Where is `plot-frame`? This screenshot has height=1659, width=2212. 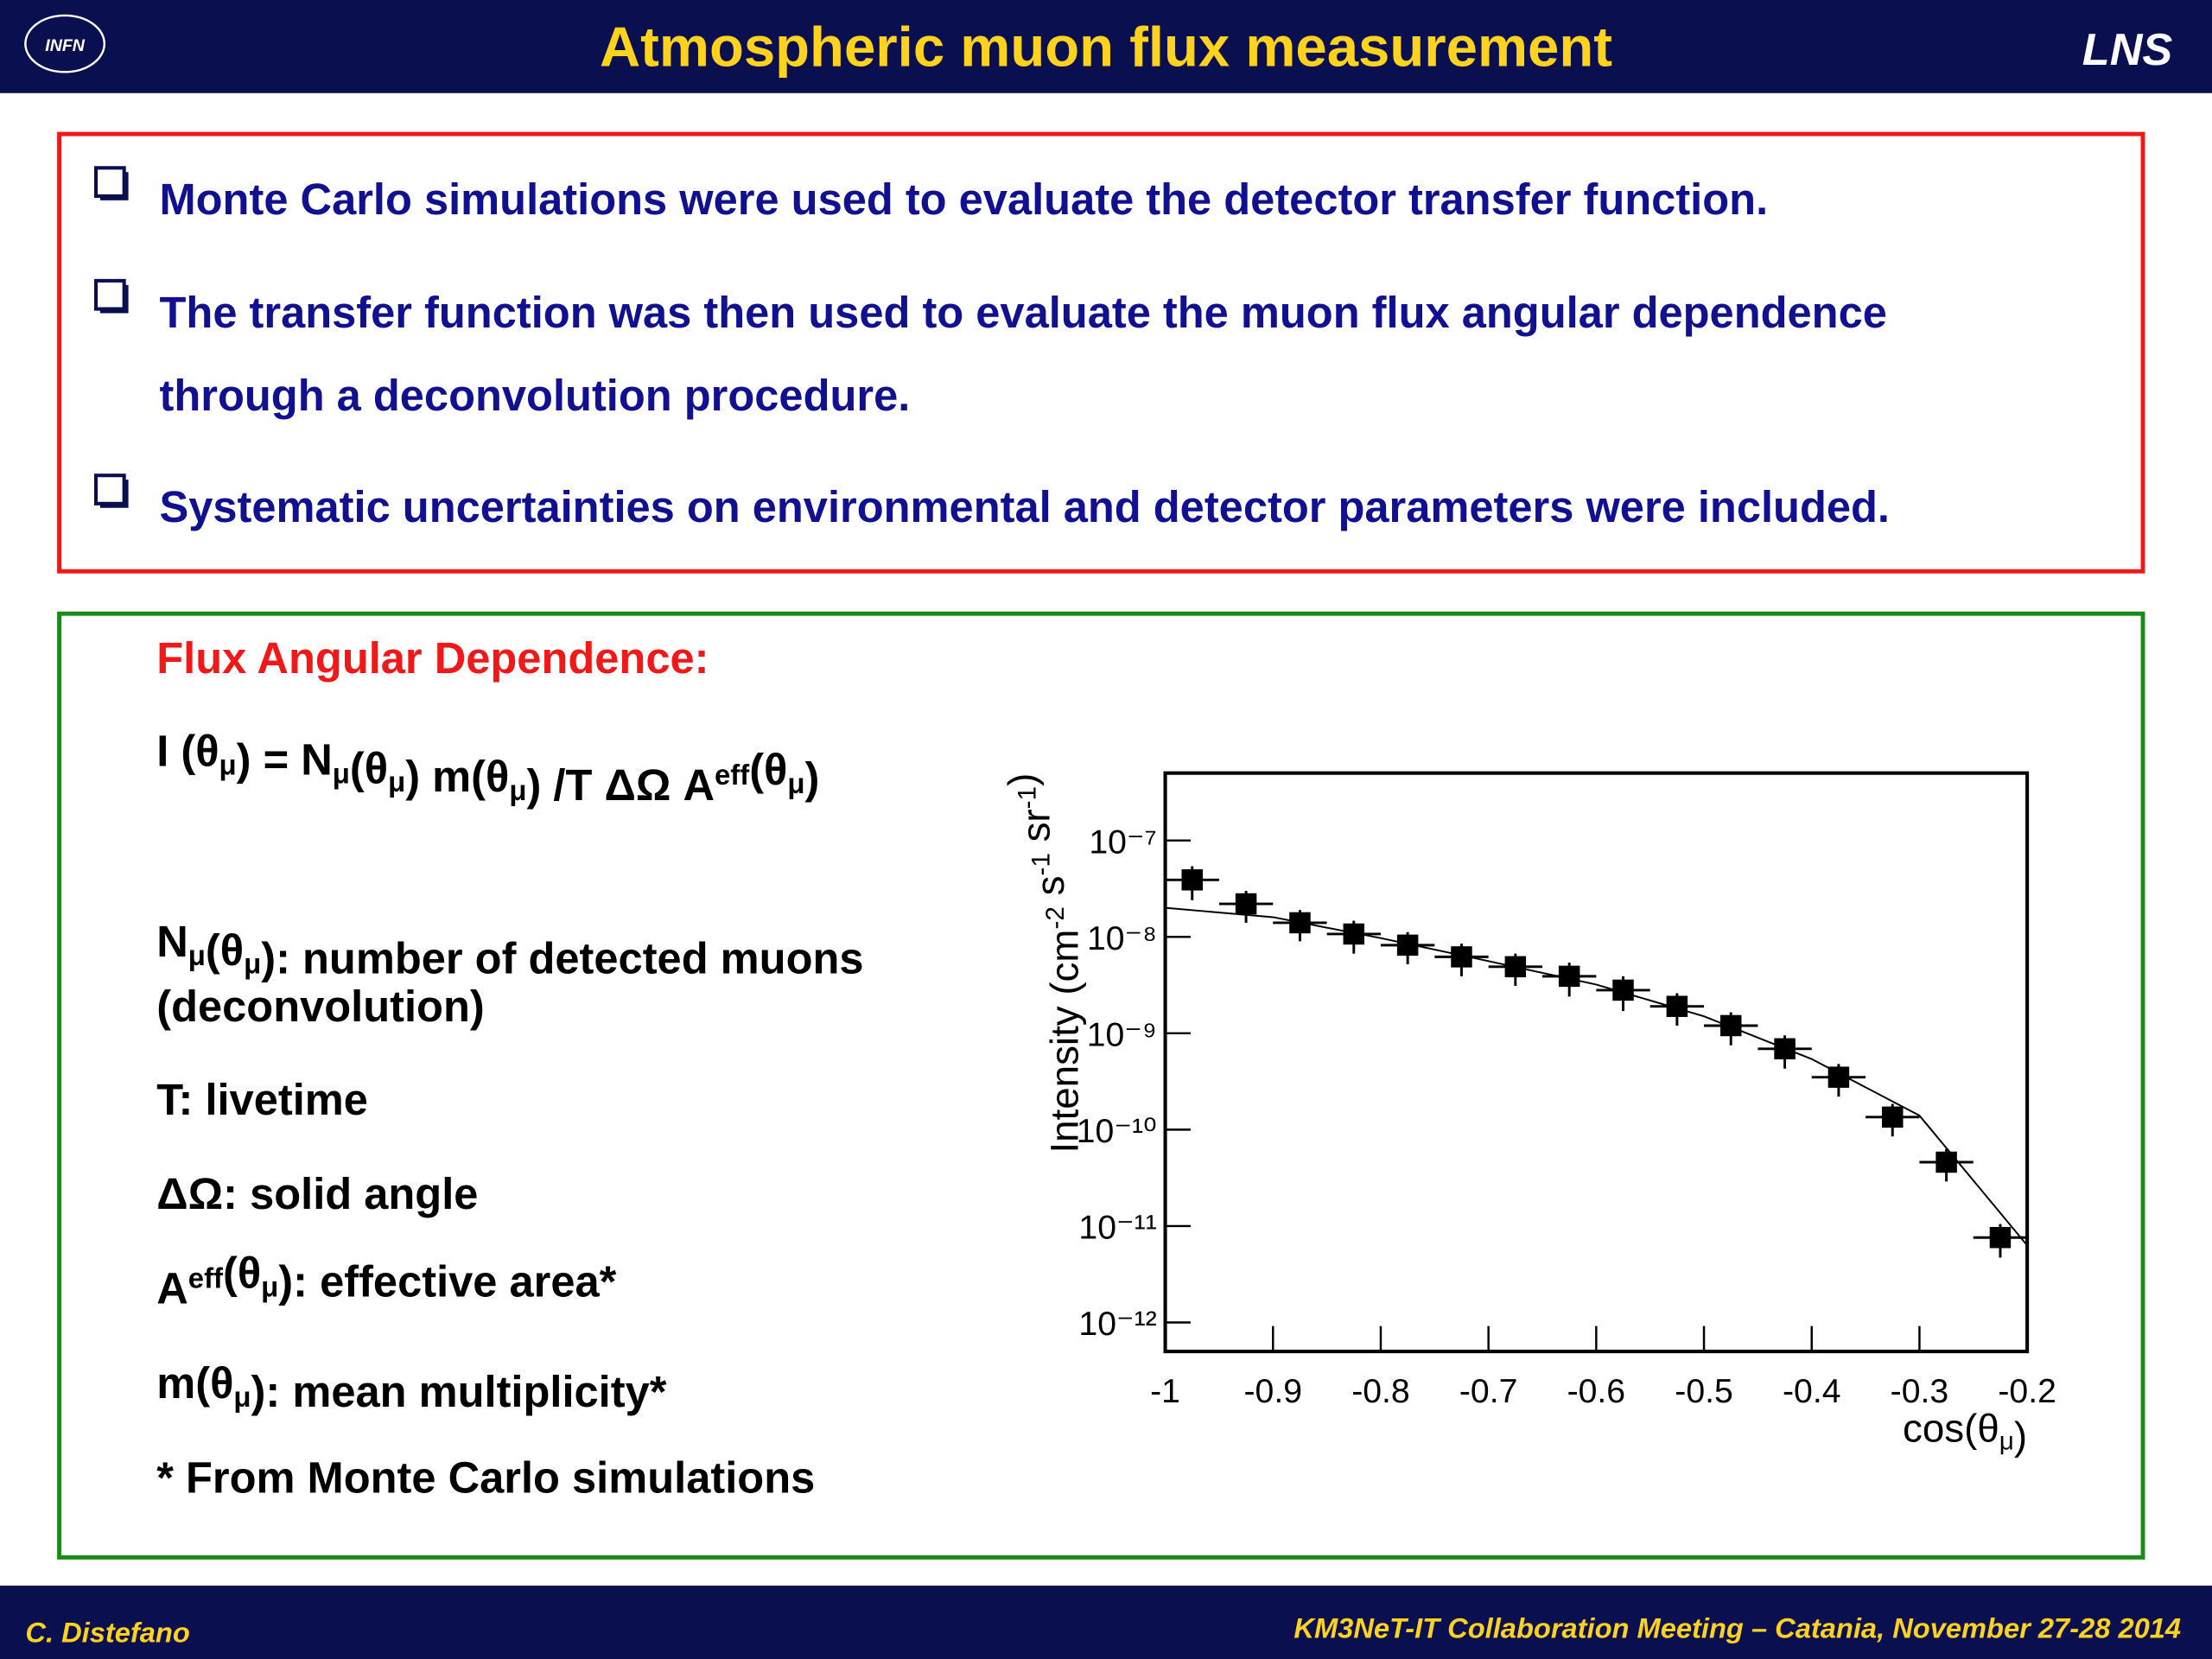
plot-frame is located at coordinates (1596, 1062).